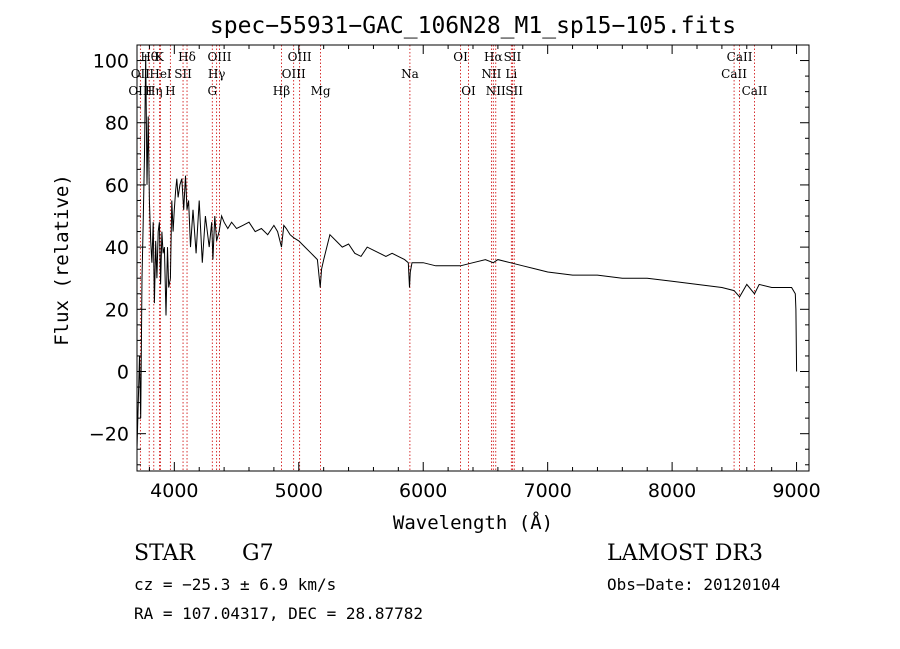 The height and width of the screenshot is (649, 900). I want to click on marker-label: K, so click(160, 57).